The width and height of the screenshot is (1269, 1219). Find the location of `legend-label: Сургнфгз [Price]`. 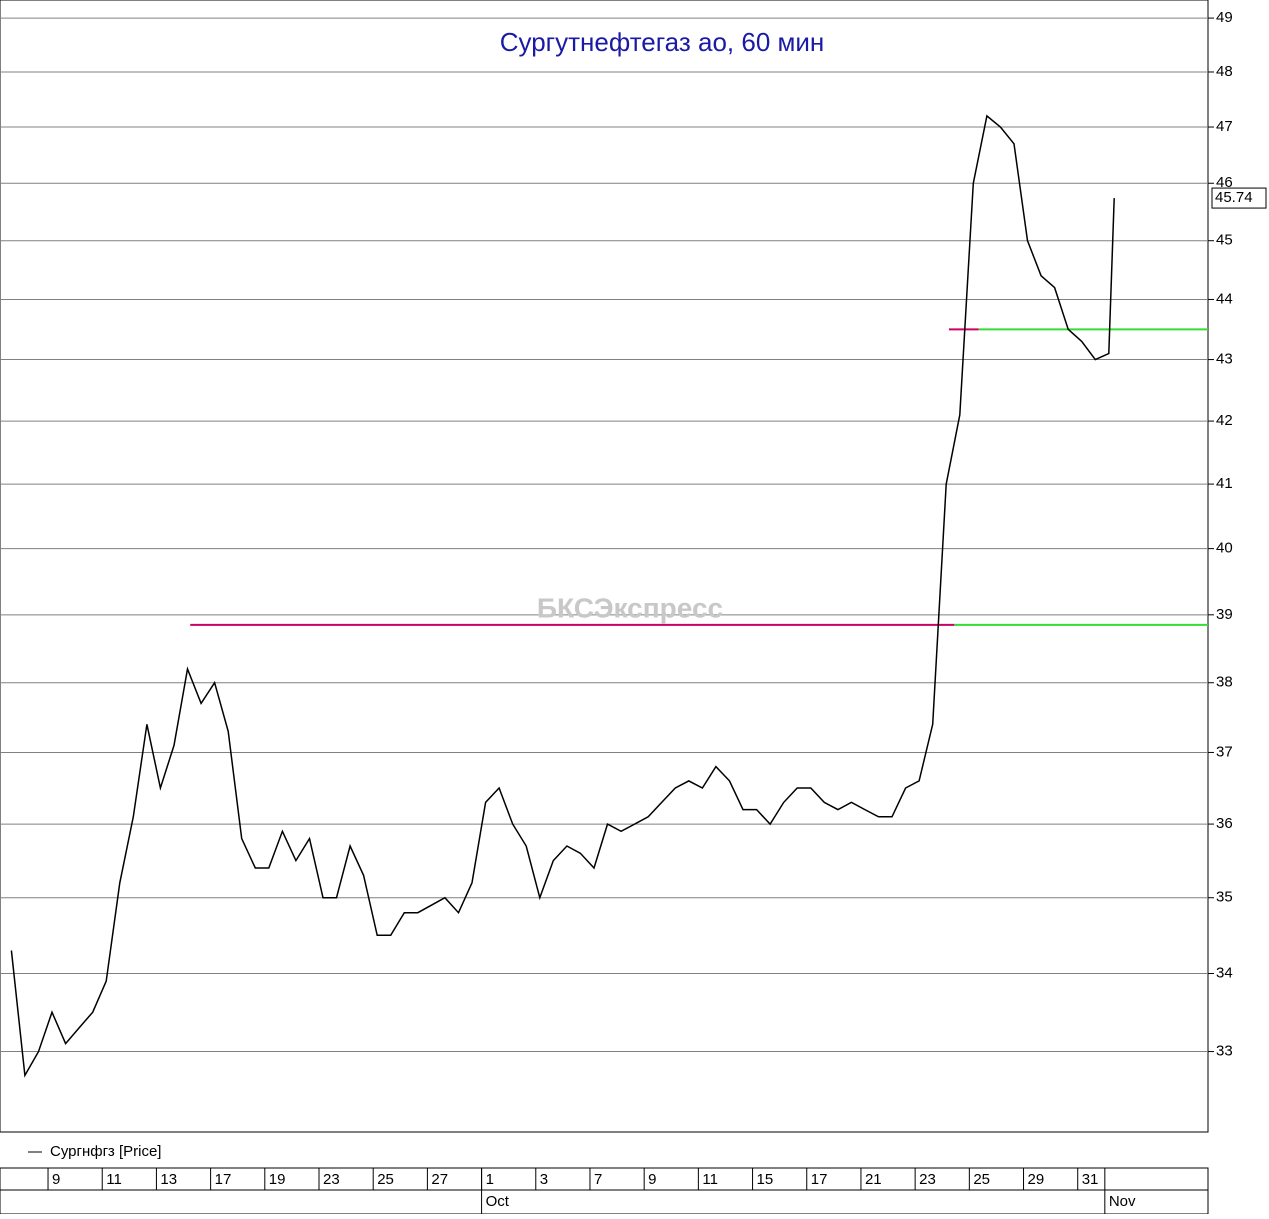

legend-label: Сургнфгз [Price] is located at coordinates (105, 1151).